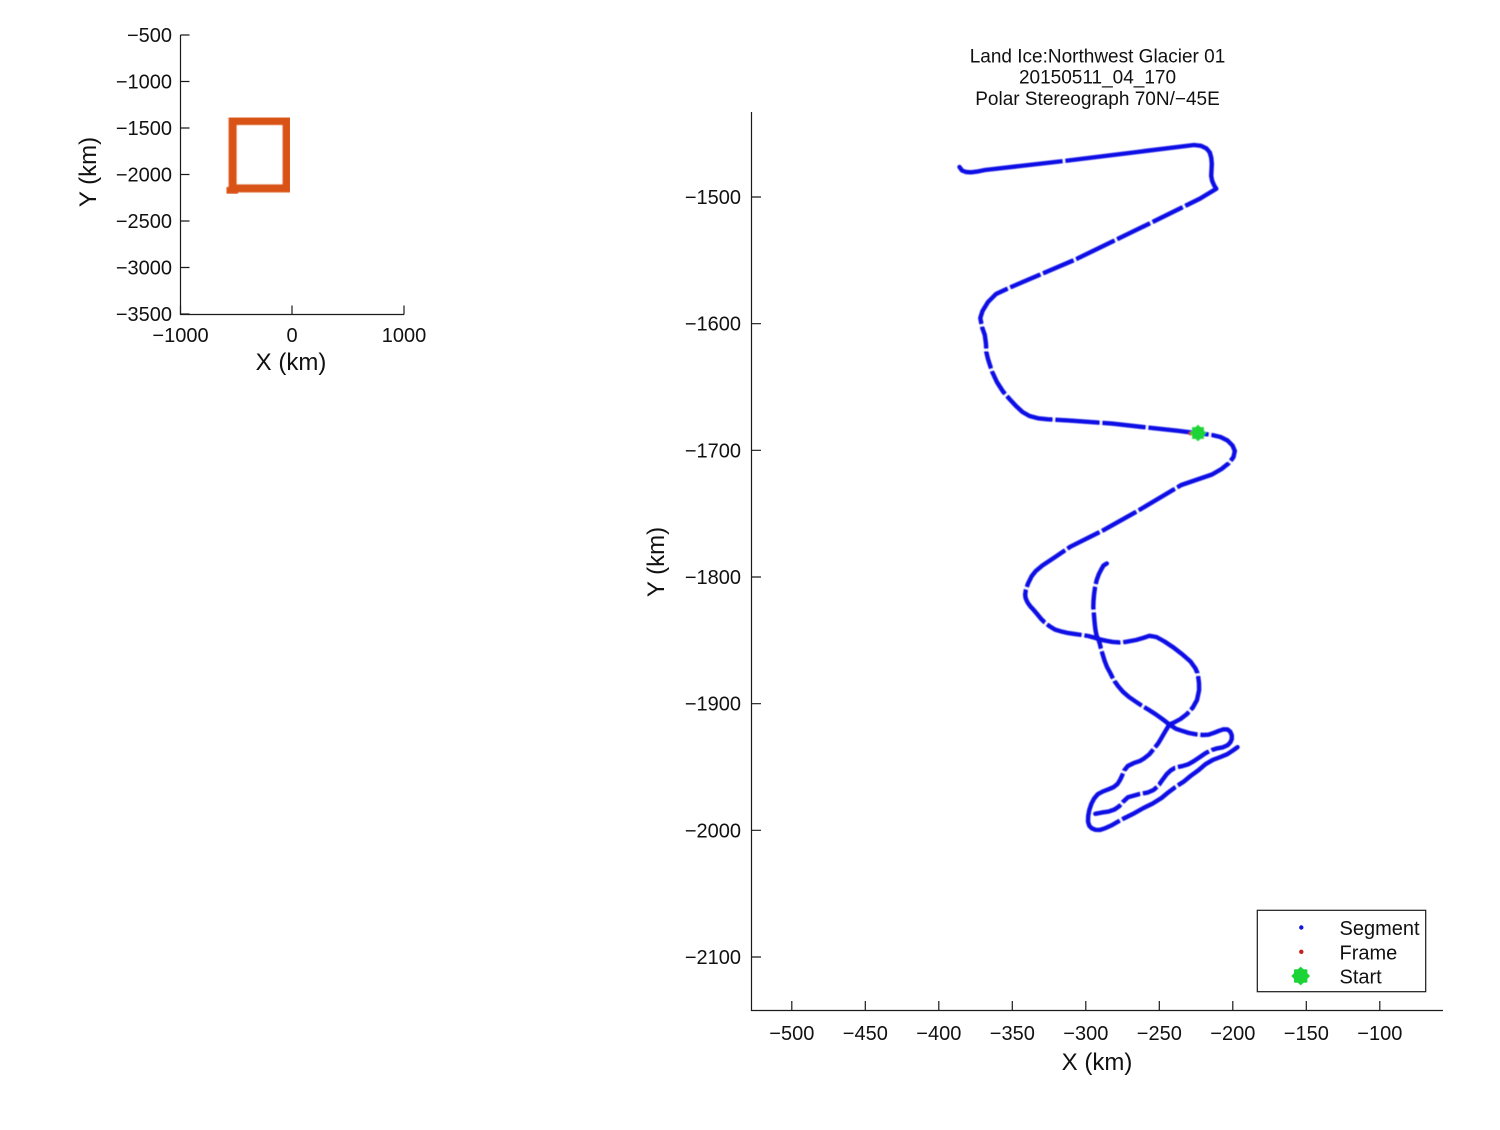 This screenshot has height=1130, width=1500. Describe the element at coordinates (144, 315) in the screenshot. I see `svg-text: −3500` at that location.